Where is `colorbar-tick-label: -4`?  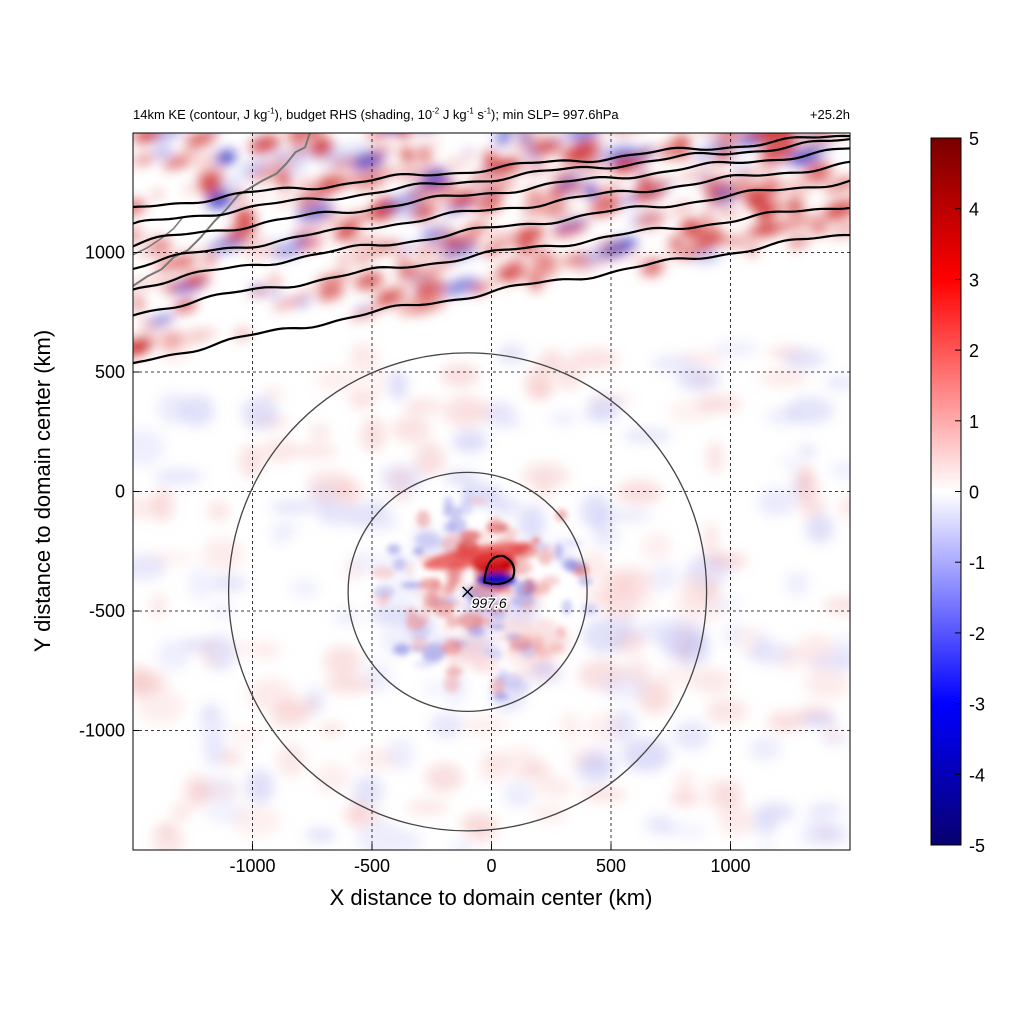 colorbar-tick-label: -4 is located at coordinates (977, 775).